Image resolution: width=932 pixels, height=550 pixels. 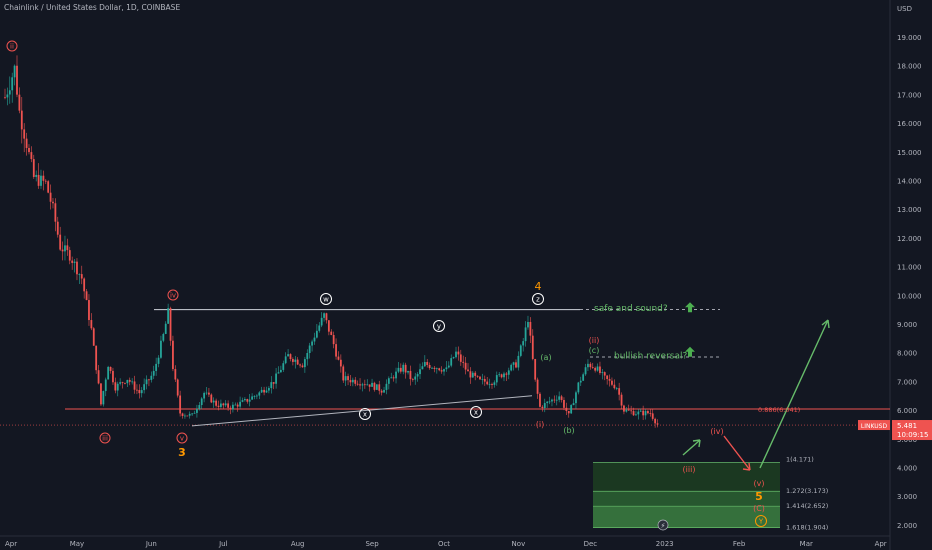 I want to click on y-tick-label: 4.000, so click(x=907, y=469).